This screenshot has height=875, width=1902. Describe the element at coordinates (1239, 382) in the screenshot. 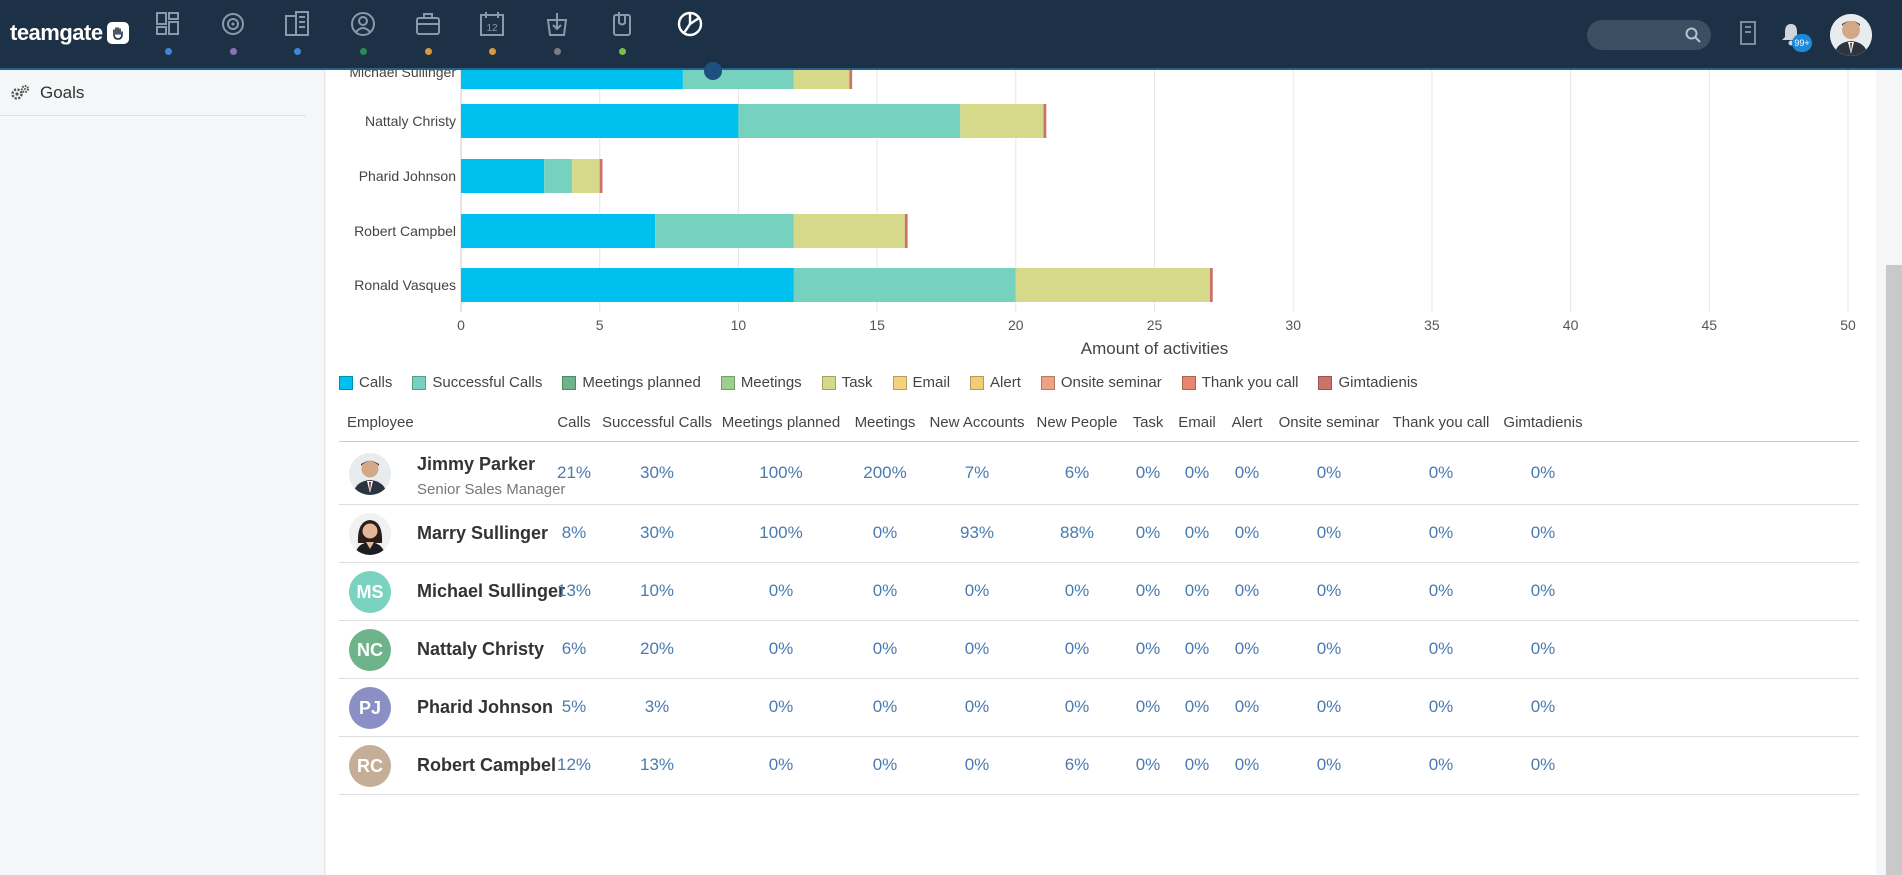

I see `legend-item: Thank you call` at that location.